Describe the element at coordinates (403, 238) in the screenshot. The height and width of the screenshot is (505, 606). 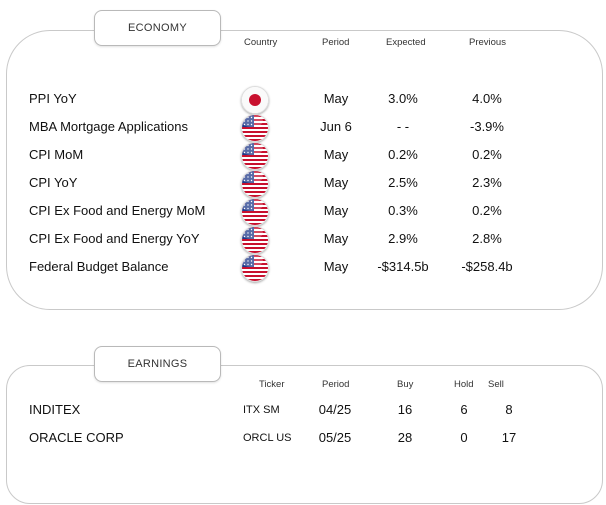
I see `economy-row-expected: 2.9%` at that location.